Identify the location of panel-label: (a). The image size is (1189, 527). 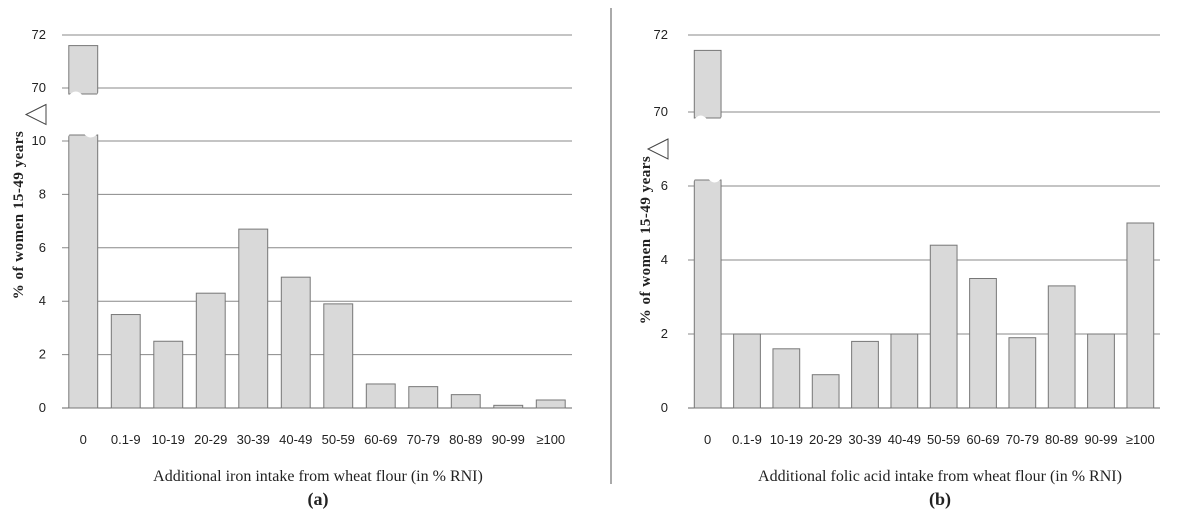
(318, 499).